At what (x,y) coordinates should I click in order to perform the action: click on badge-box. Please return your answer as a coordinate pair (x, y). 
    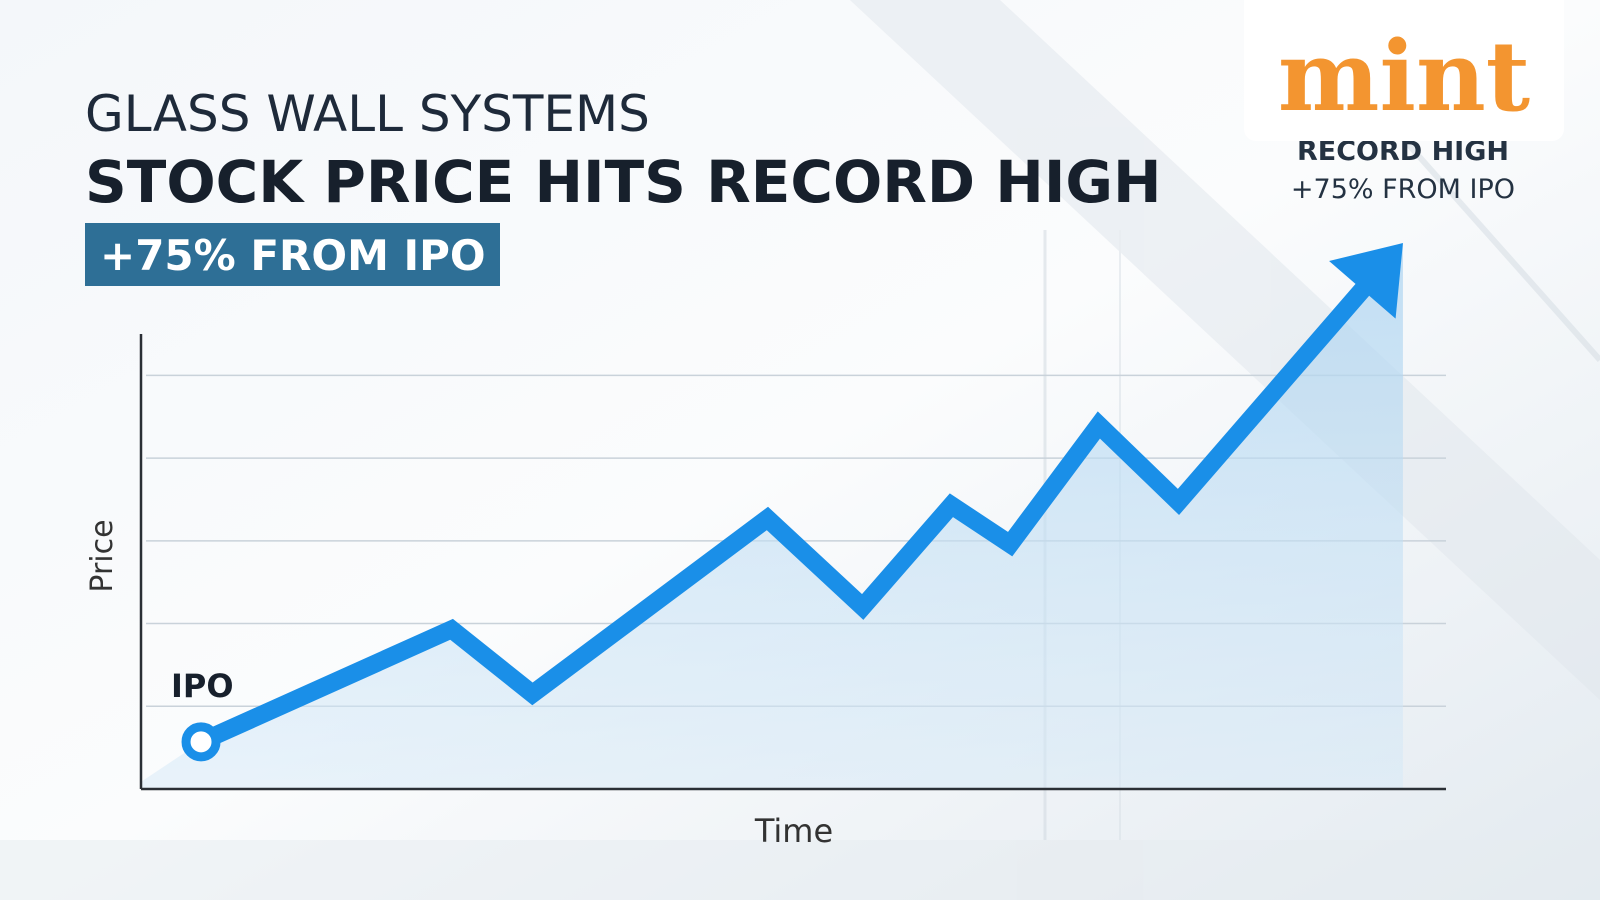
    Looking at the image, I should click on (292, 254).